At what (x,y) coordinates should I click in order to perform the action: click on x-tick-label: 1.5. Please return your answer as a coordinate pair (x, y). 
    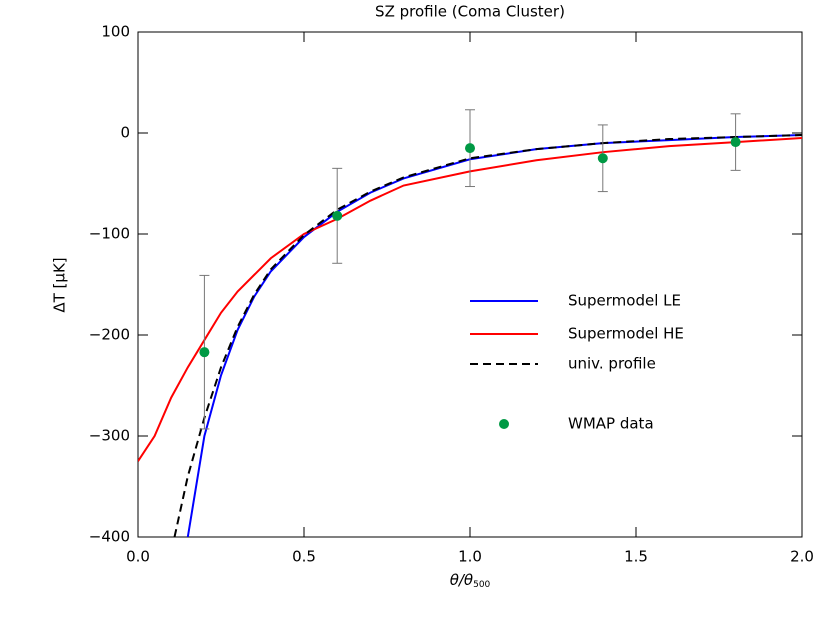
    Looking at the image, I should click on (636, 557).